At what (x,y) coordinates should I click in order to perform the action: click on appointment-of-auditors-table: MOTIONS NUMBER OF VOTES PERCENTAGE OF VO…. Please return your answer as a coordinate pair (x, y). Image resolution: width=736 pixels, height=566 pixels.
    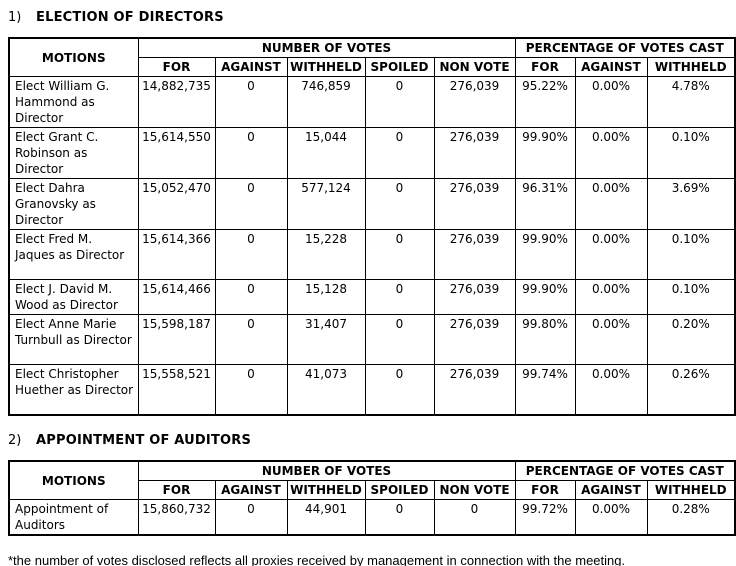
    Looking at the image, I should click on (372, 498).